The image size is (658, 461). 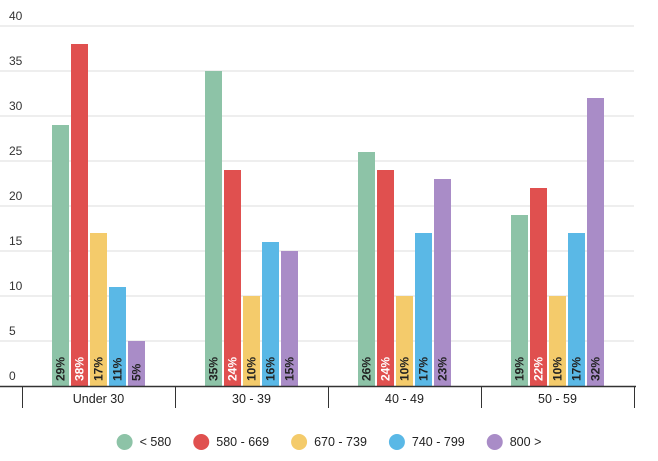 What do you see at coordinates (367, 369) in the screenshot?
I see `bar-data-label: 26%` at bounding box center [367, 369].